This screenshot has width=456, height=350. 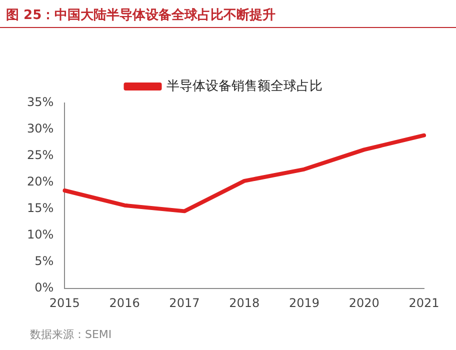 I want to click on x-tick-label: 2016, so click(x=124, y=303).